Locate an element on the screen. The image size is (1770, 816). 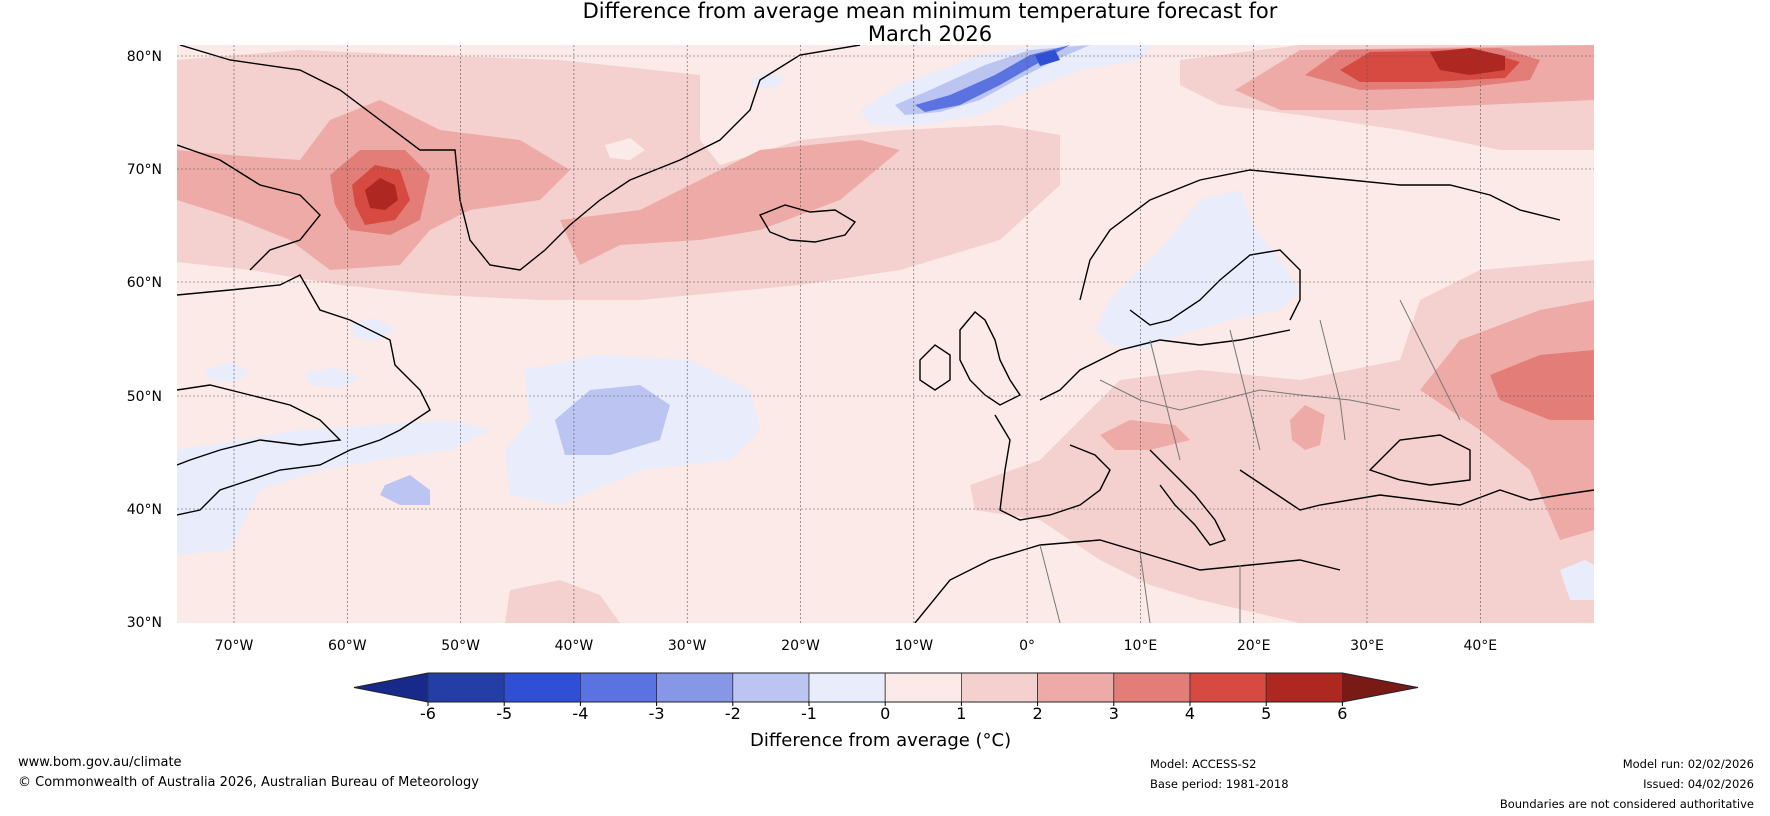
coast-iberia is located at coordinates (1052, 467).